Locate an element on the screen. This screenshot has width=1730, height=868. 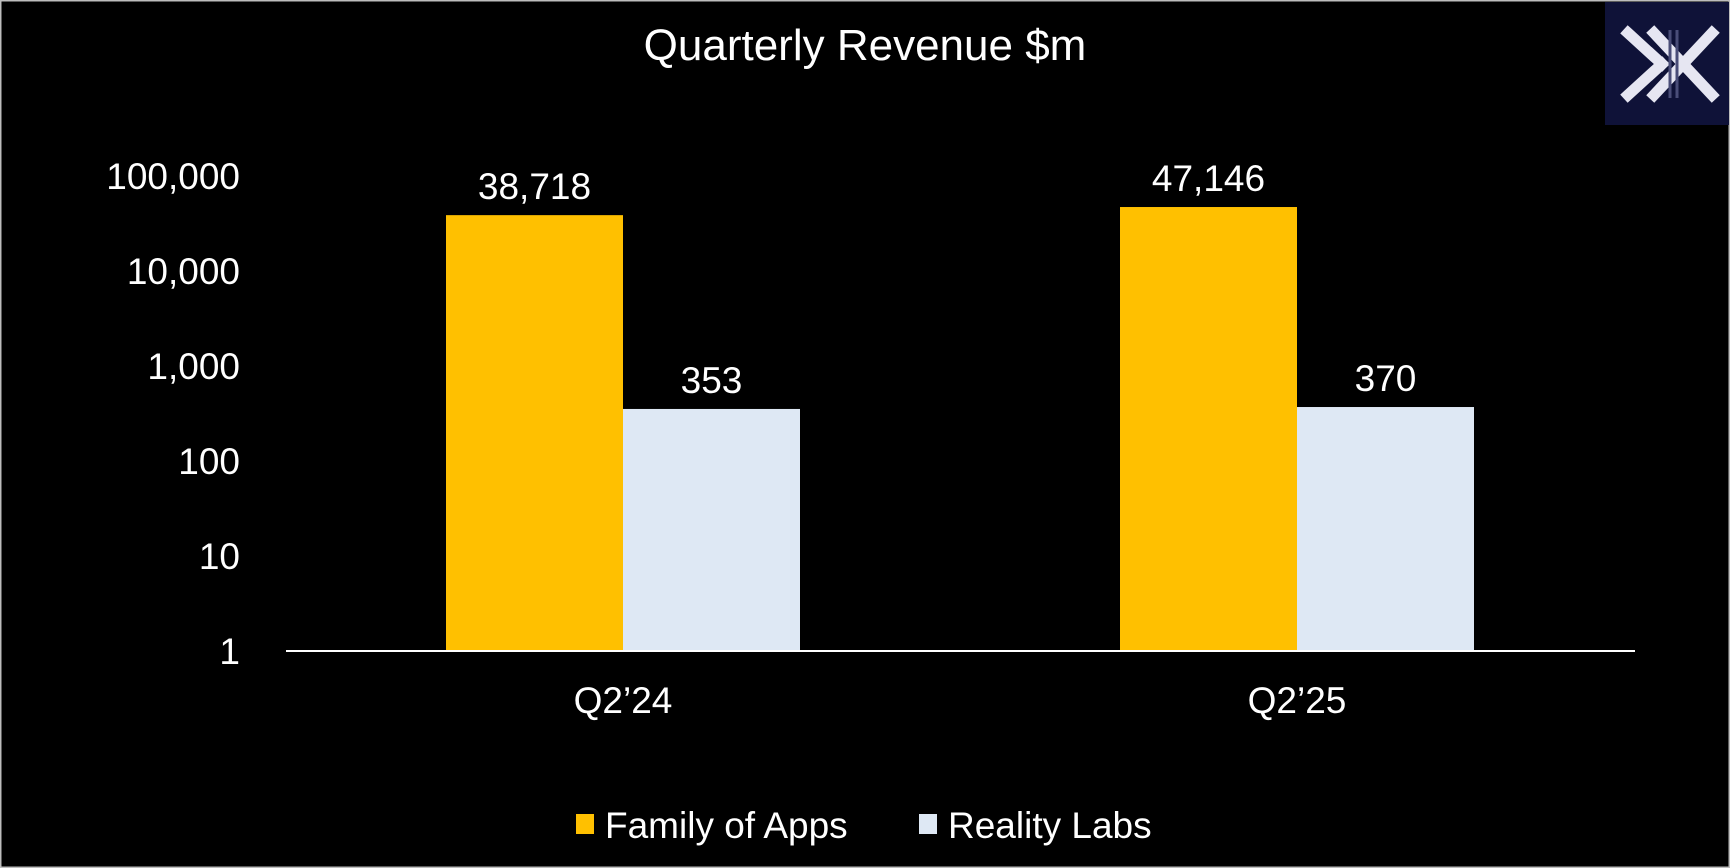
legend: Family of Apps Reality Labs is located at coordinates (864, 825).